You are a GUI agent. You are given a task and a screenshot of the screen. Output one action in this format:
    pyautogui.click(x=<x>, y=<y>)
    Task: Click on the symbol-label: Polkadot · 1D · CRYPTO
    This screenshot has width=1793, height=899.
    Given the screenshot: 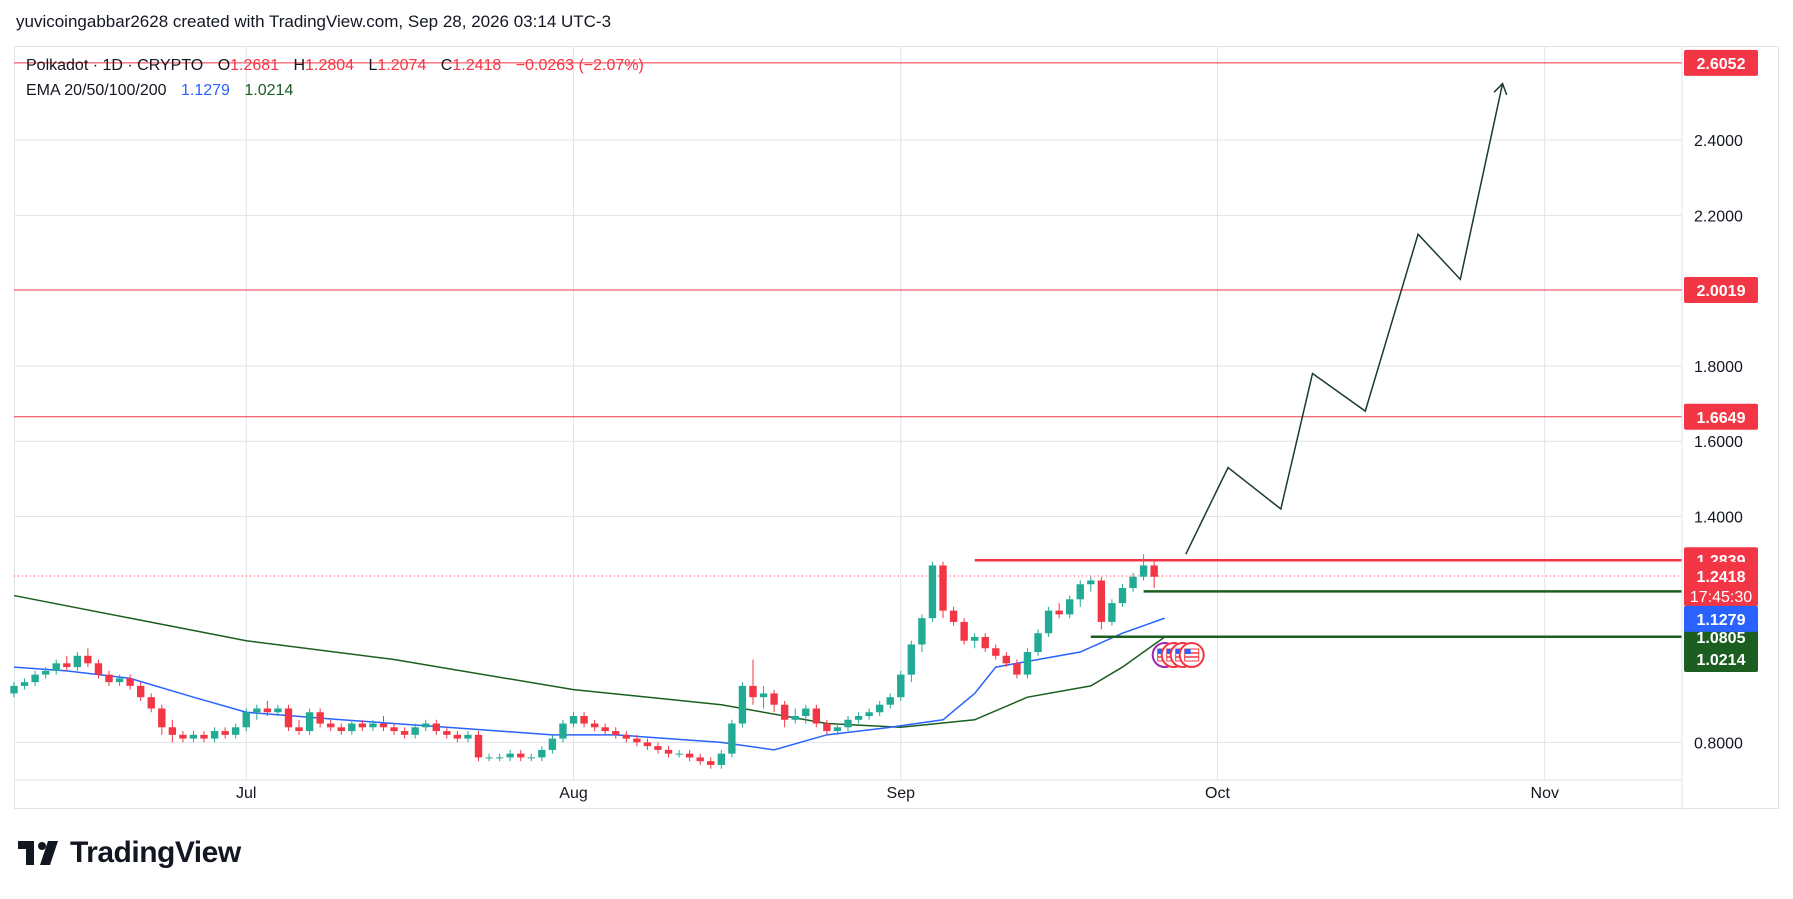 What is the action you would take?
    pyautogui.click(x=115, y=65)
    